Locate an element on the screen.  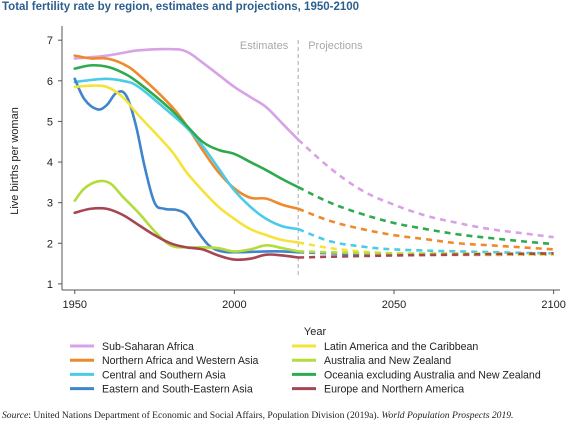
legend-entry: Northern Africa and Western Asia is located at coordinates (164, 361).